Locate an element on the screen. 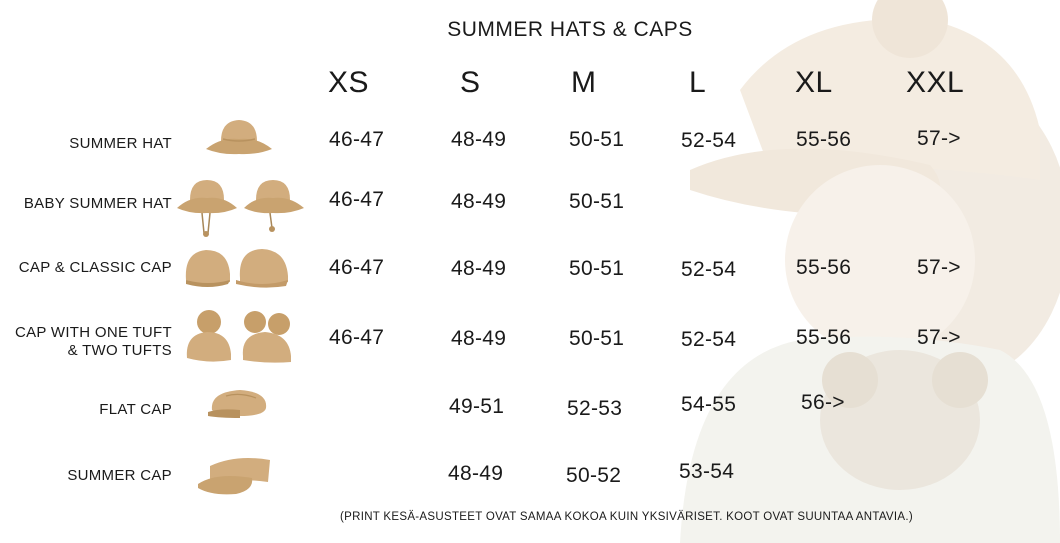 Image resolution: width=1060 pixels, height=543 pixels. size-header-xxl: XXL is located at coordinates (935, 82).